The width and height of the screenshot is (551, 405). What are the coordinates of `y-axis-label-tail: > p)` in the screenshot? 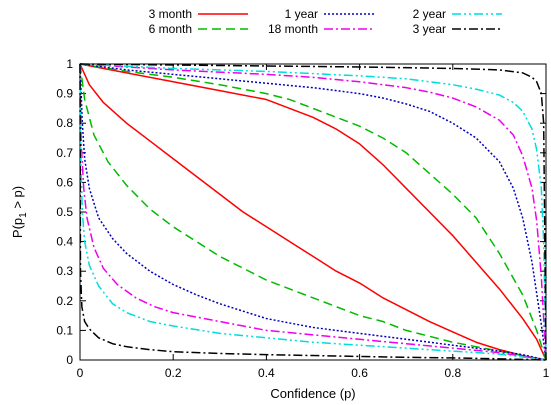 It's located at (17, 199).